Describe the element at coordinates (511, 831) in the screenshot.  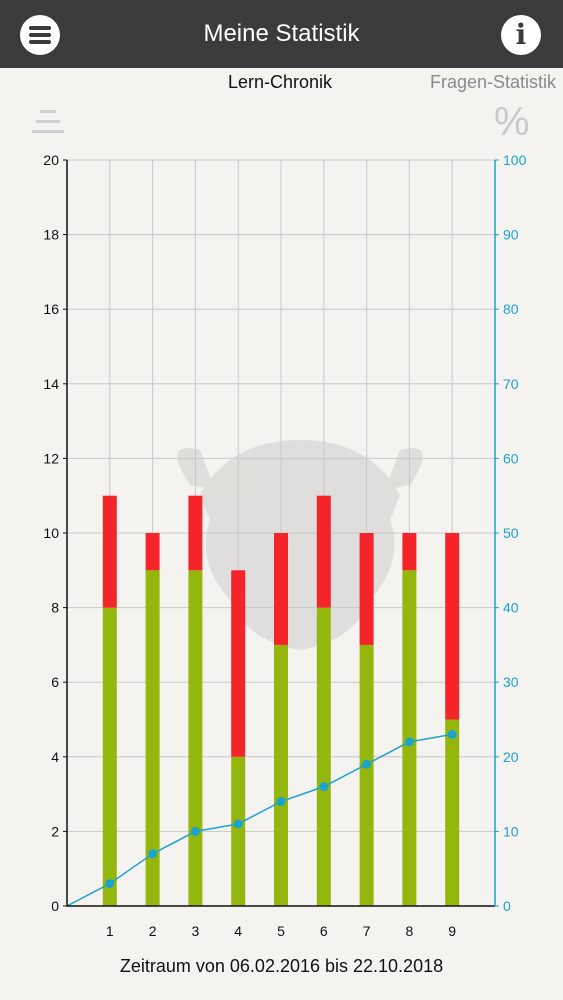
I see `y-right-tick-label: 10` at that location.